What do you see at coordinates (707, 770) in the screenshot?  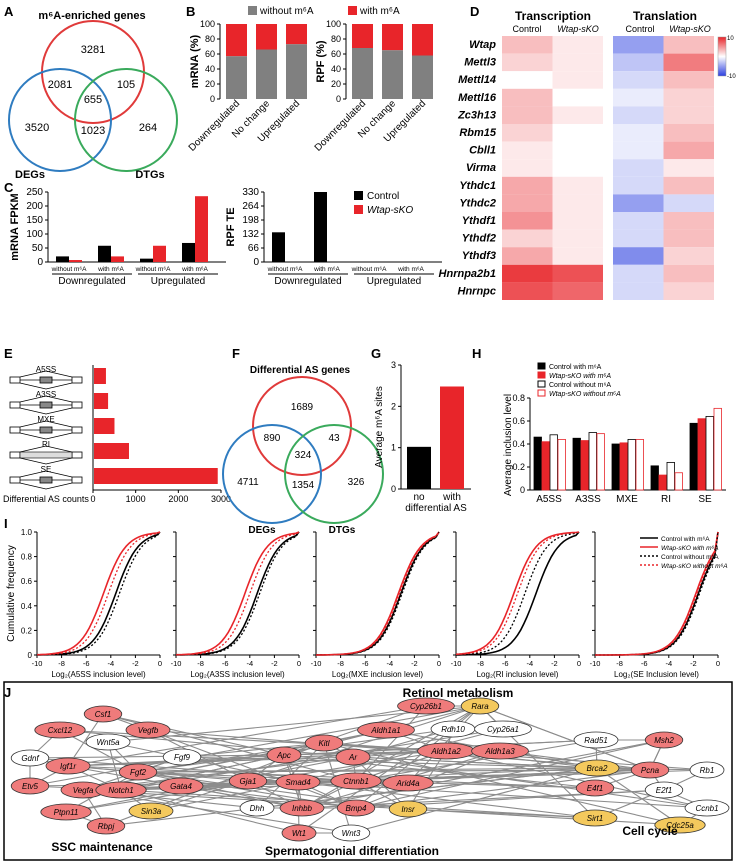 I see `gene-node-label: Rb1` at bounding box center [707, 770].